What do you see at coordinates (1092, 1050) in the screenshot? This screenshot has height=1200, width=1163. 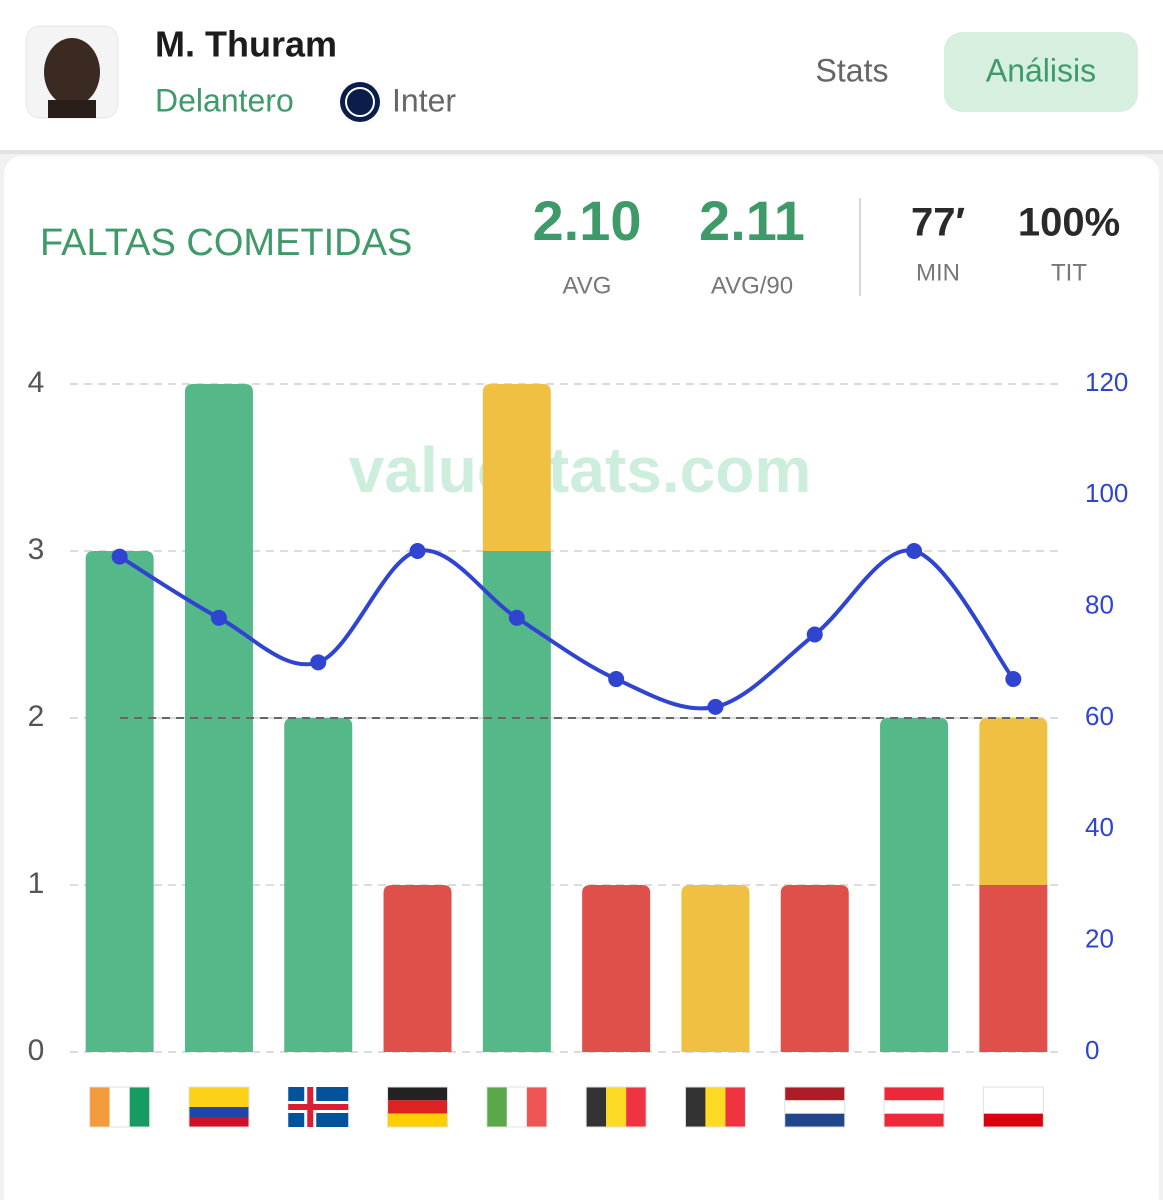 I see `y2-tick-label: 0` at bounding box center [1092, 1050].